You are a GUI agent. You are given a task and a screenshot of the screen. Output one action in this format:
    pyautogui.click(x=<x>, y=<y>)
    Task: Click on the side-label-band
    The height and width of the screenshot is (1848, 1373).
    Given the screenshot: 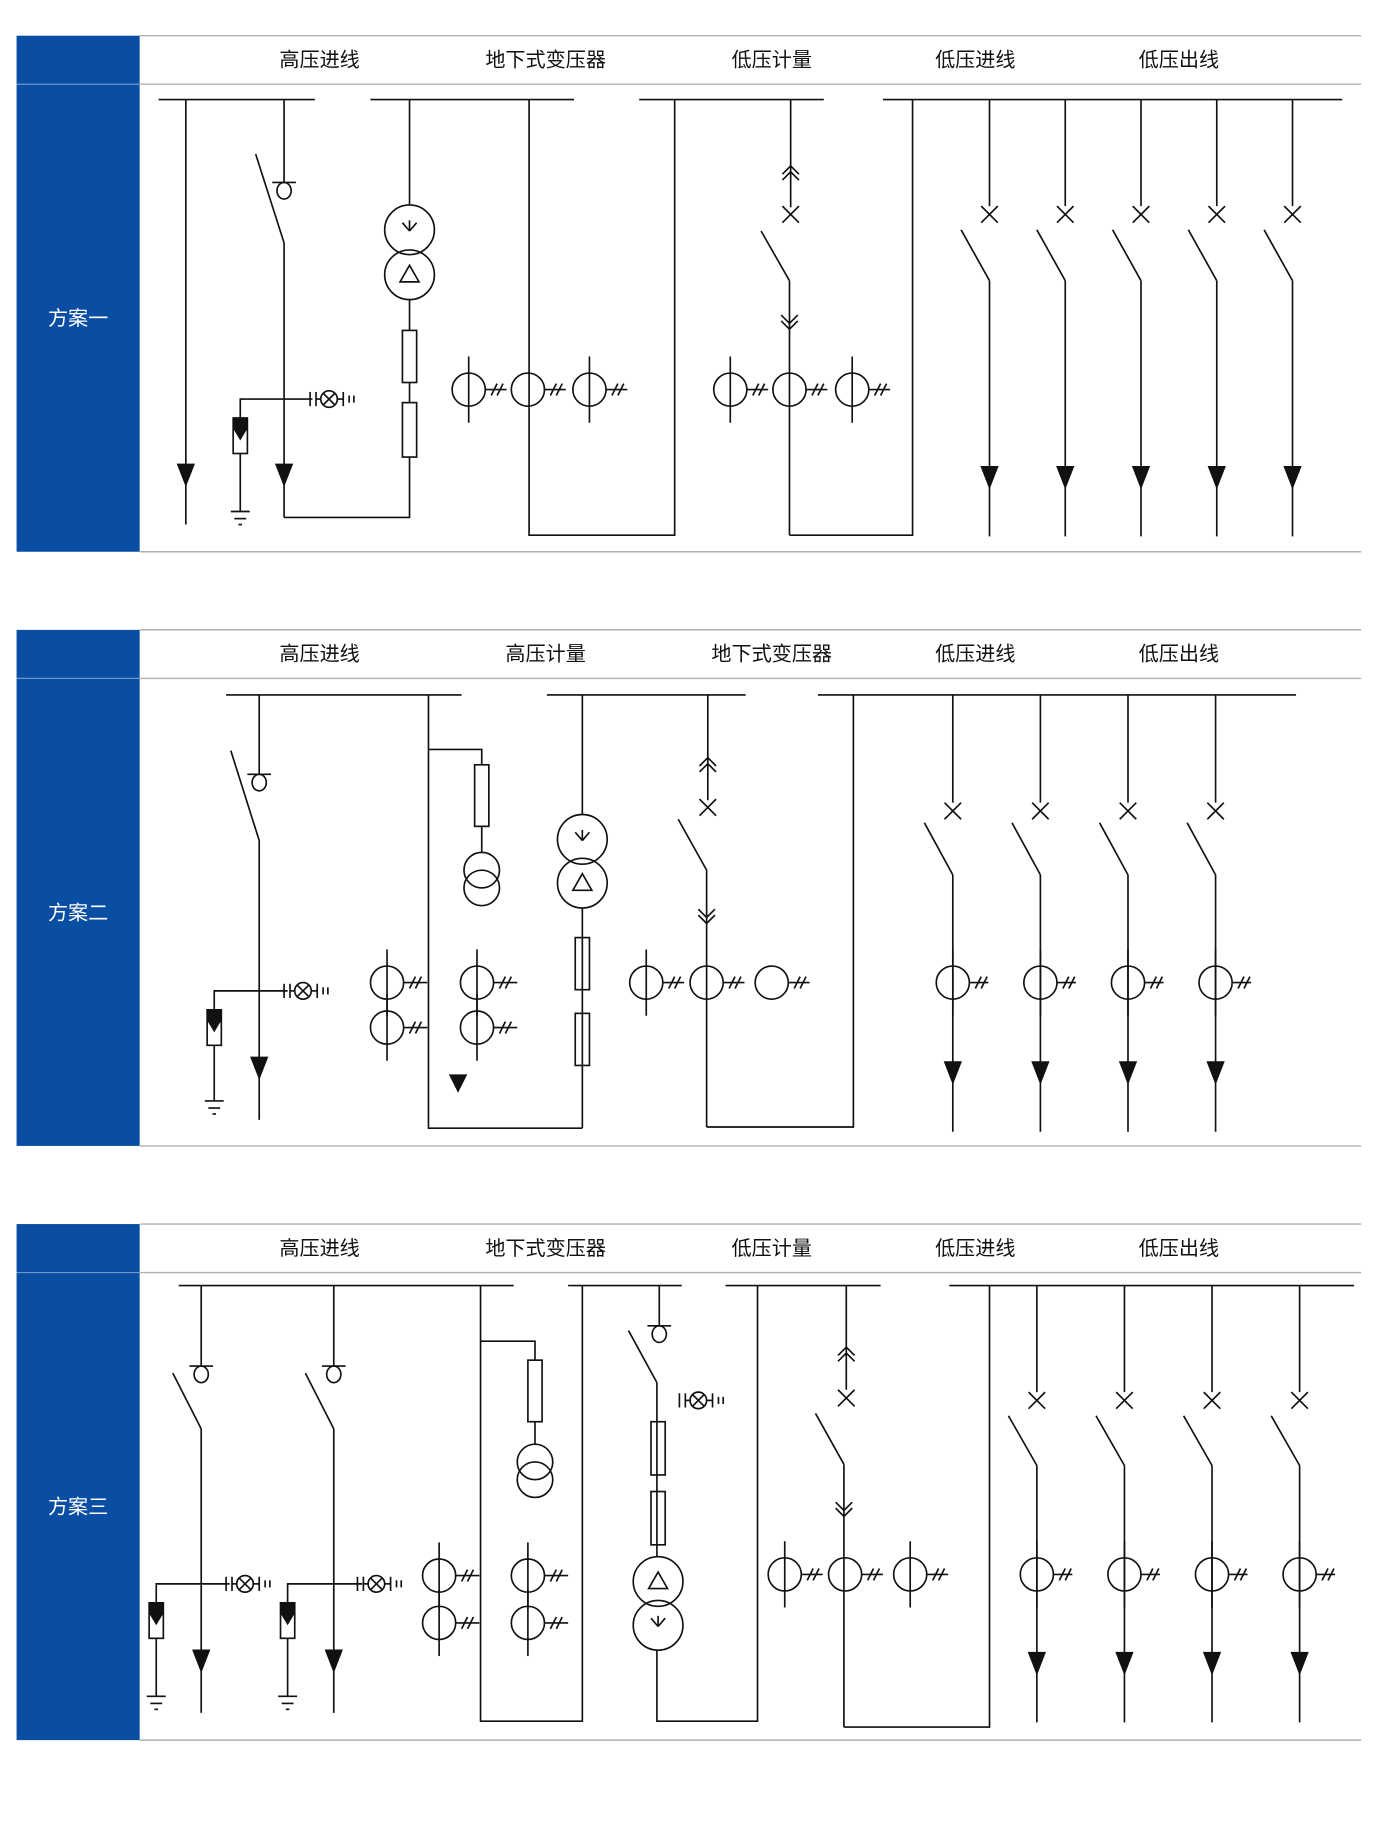 What is the action you would take?
    pyautogui.click(x=78, y=1482)
    